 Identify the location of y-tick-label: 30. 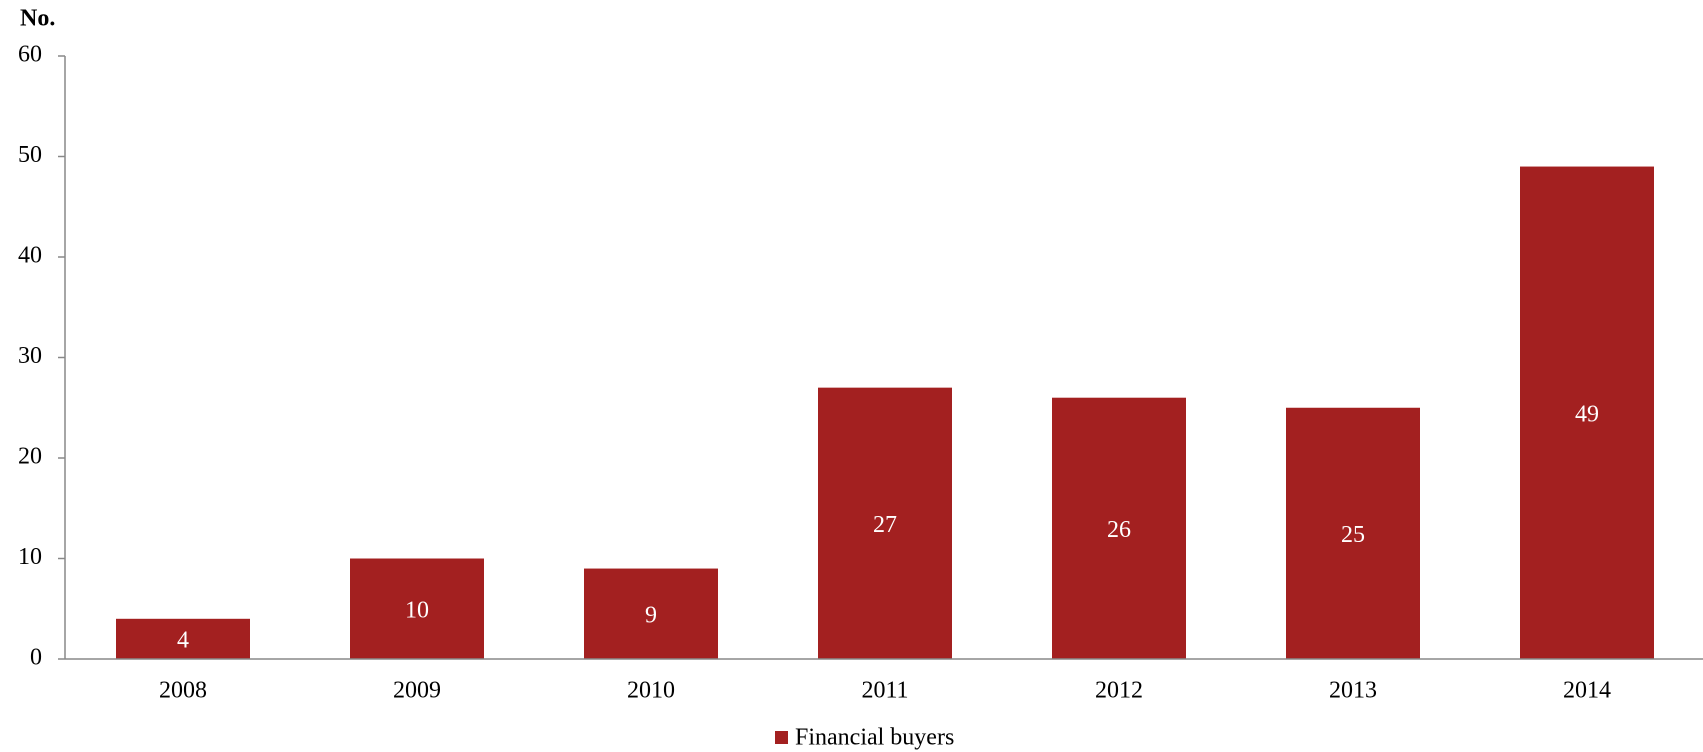
(30, 356).